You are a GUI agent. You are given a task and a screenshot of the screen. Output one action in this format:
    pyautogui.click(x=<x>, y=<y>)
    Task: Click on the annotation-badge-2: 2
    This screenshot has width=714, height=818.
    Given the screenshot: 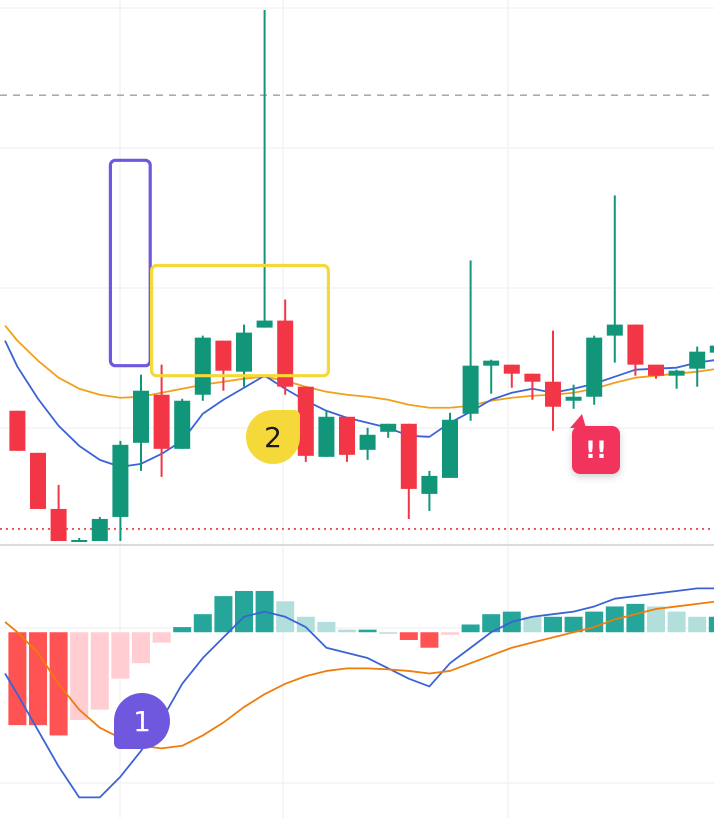 What is the action you would take?
    pyautogui.click(x=273, y=437)
    